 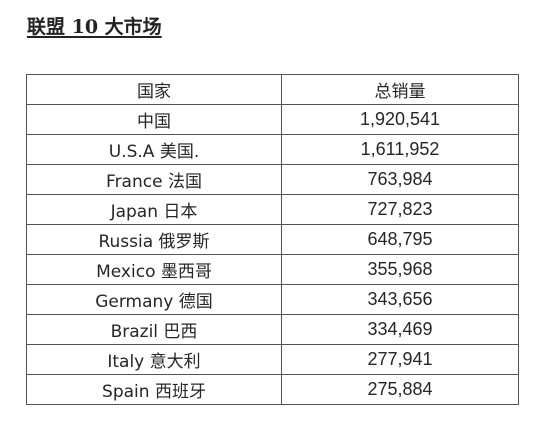 I want to click on table-row: Mexico 墨西哥 355,968, so click(x=272, y=269).